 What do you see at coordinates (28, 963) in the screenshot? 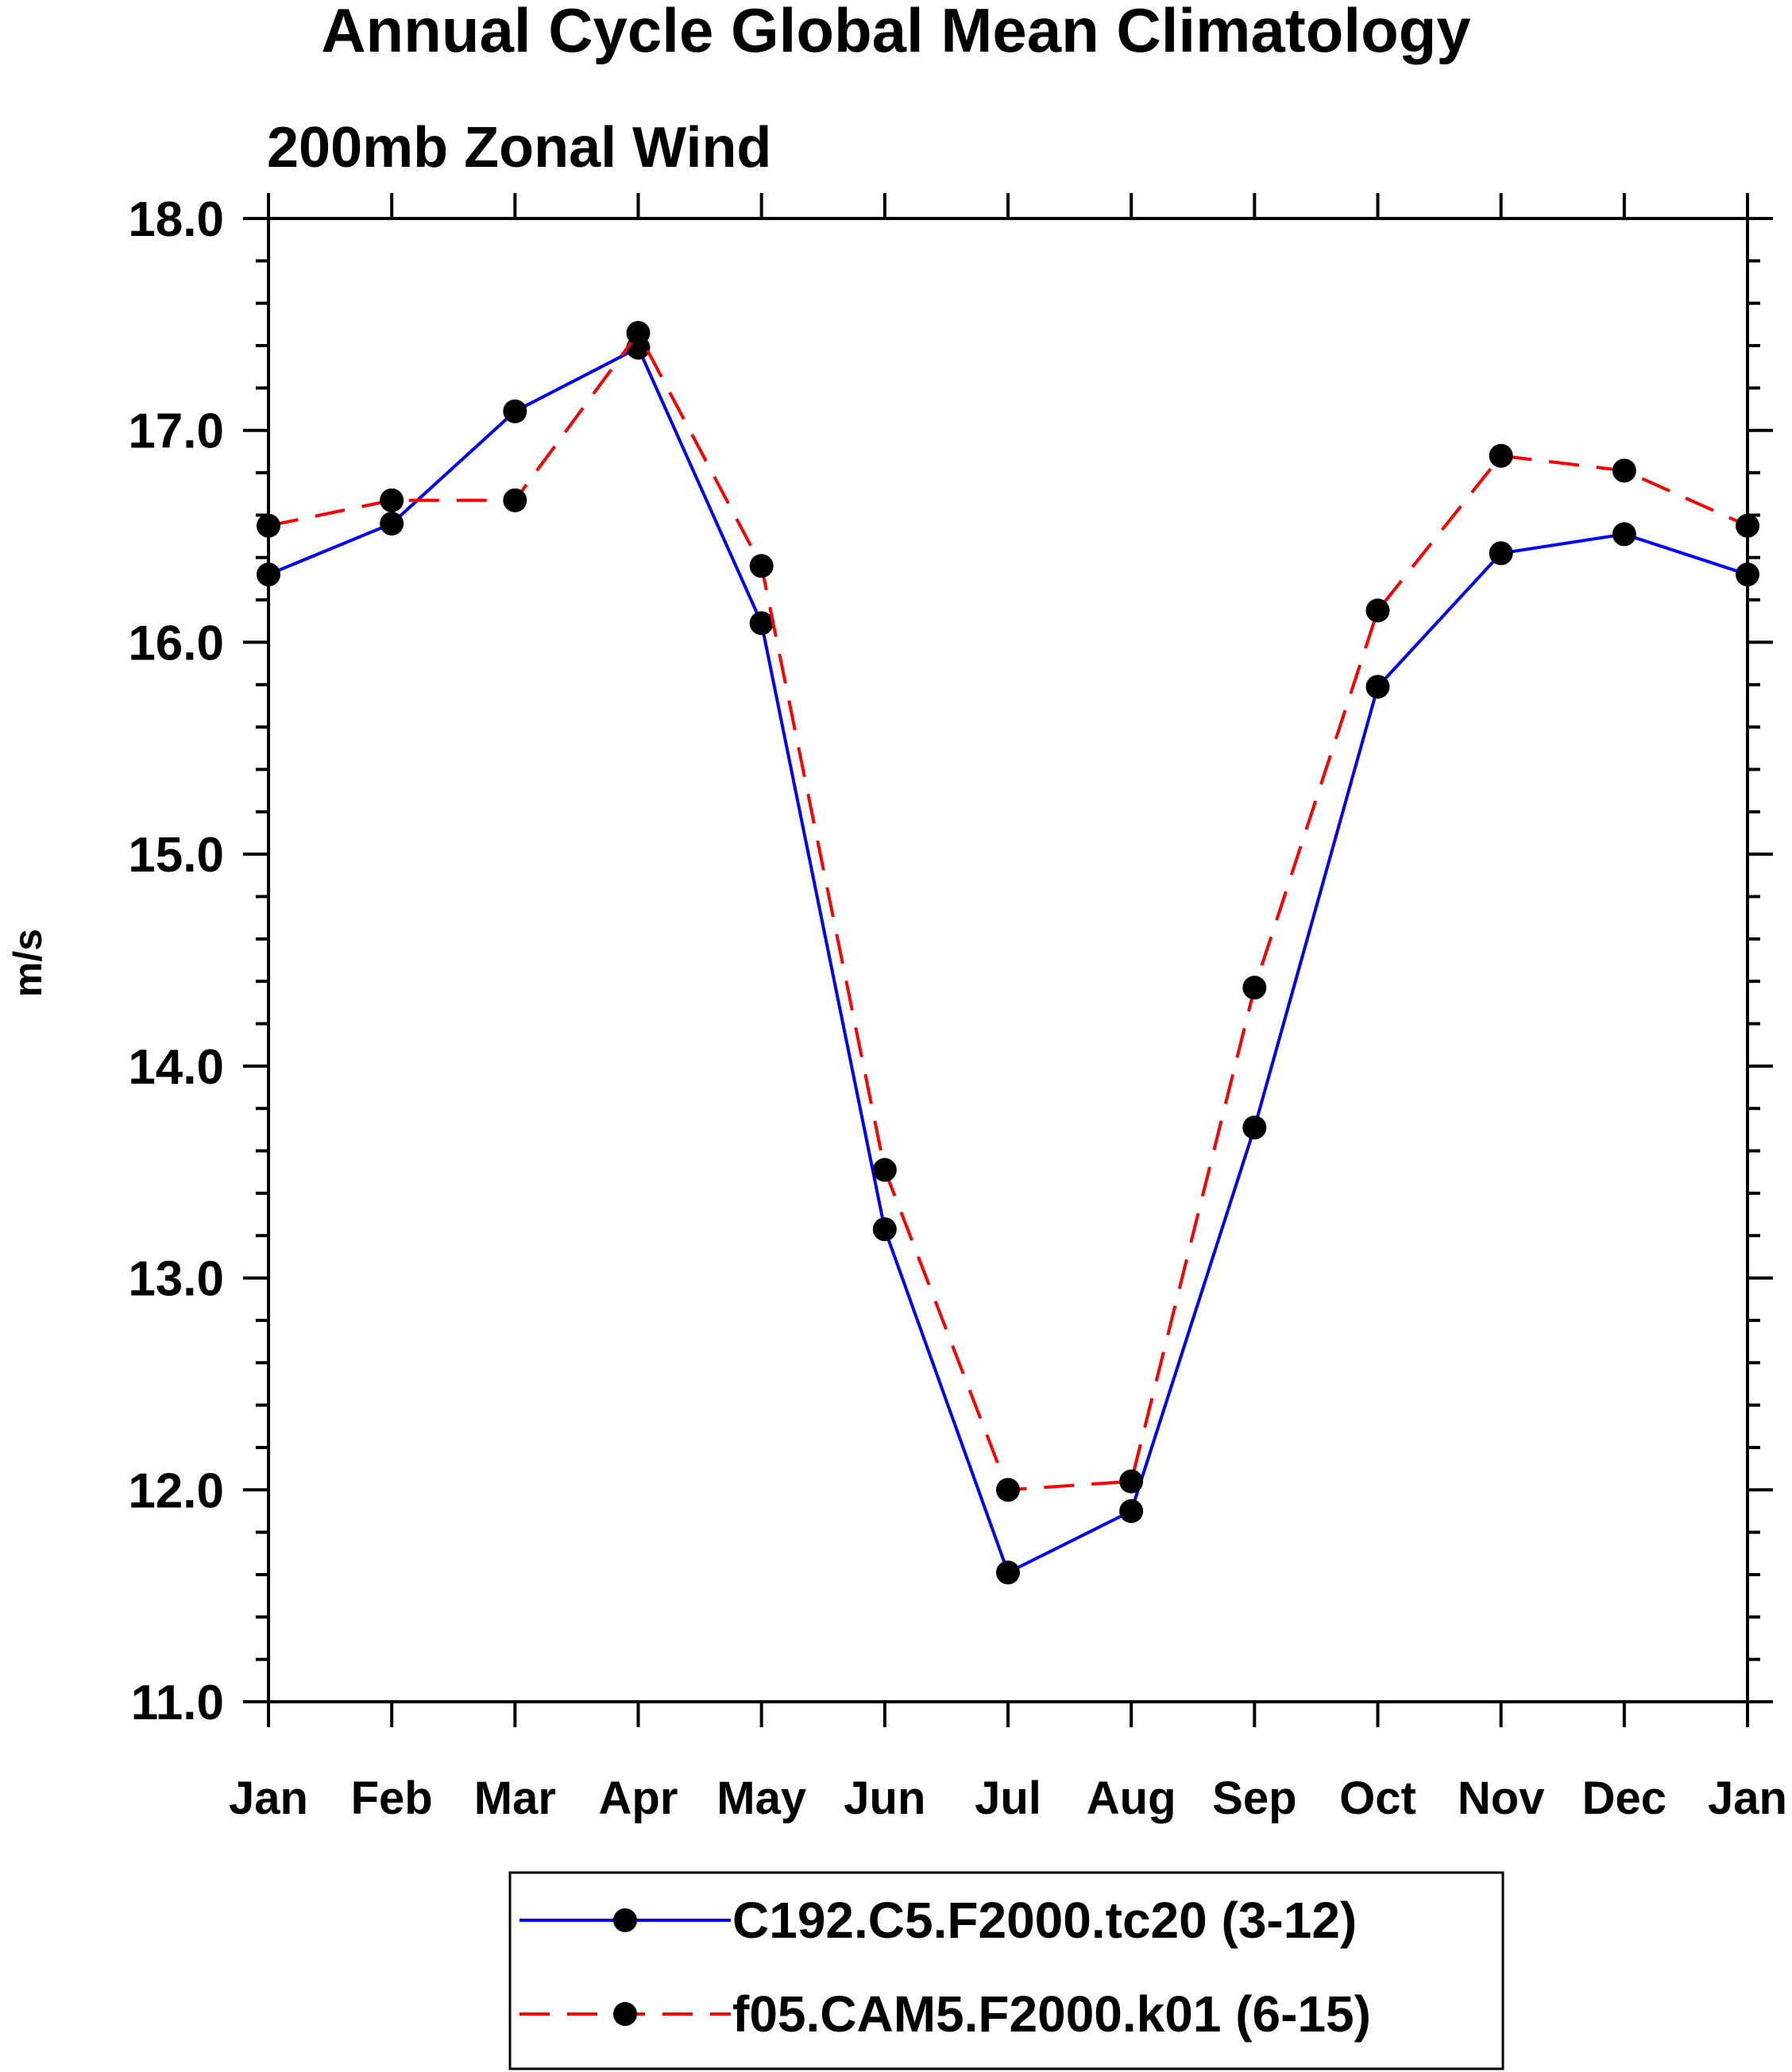
I see `y-axis-label: m/s` at bounding box center [28, 963].